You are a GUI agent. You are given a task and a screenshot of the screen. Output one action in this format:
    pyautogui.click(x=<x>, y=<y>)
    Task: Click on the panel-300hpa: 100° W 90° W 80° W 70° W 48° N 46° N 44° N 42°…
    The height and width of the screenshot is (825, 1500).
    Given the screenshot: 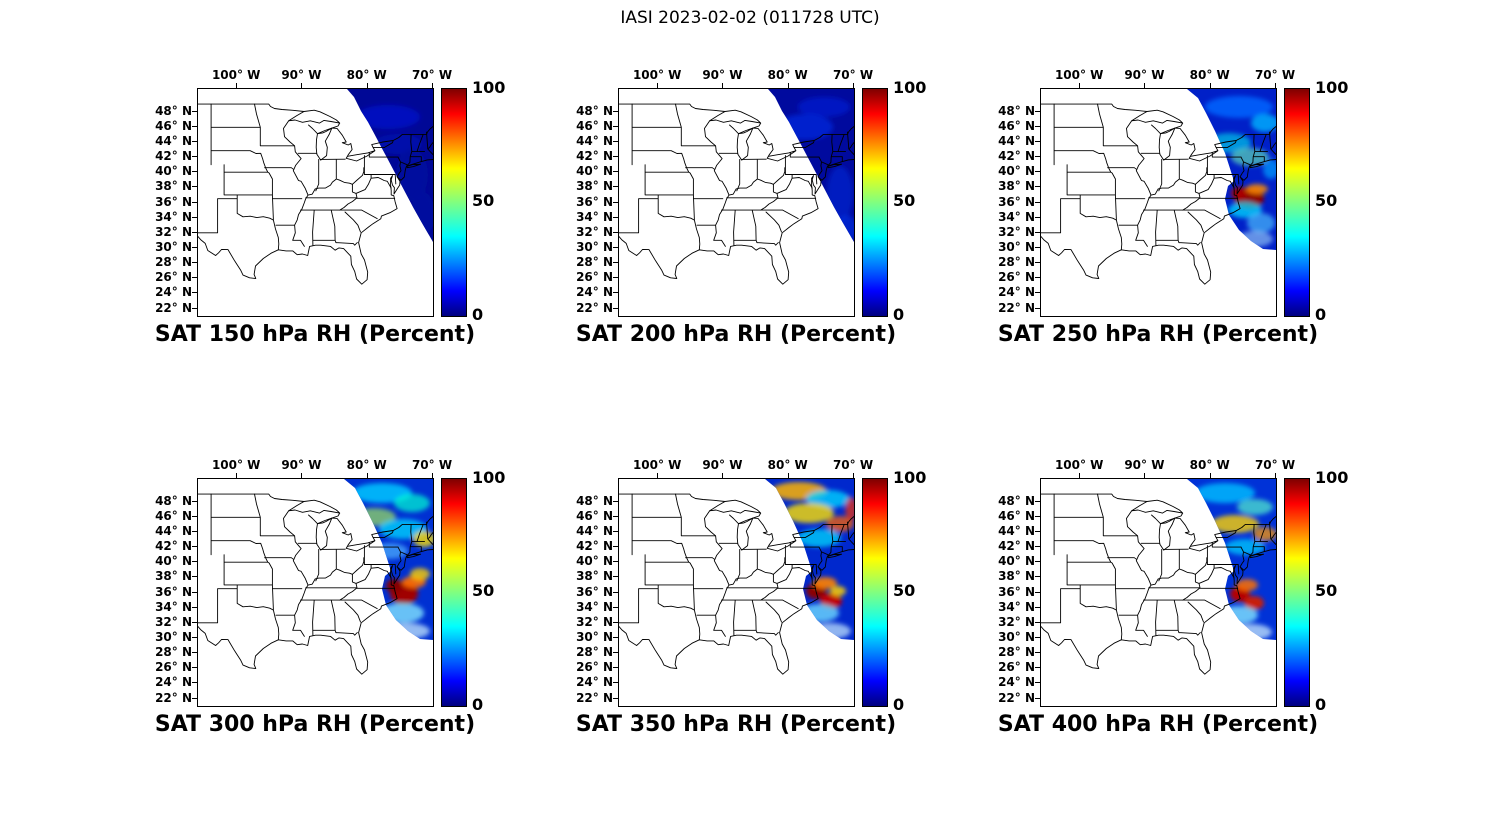 What is the action you would take?
    pyautogui.click(x=332, y=600)
    